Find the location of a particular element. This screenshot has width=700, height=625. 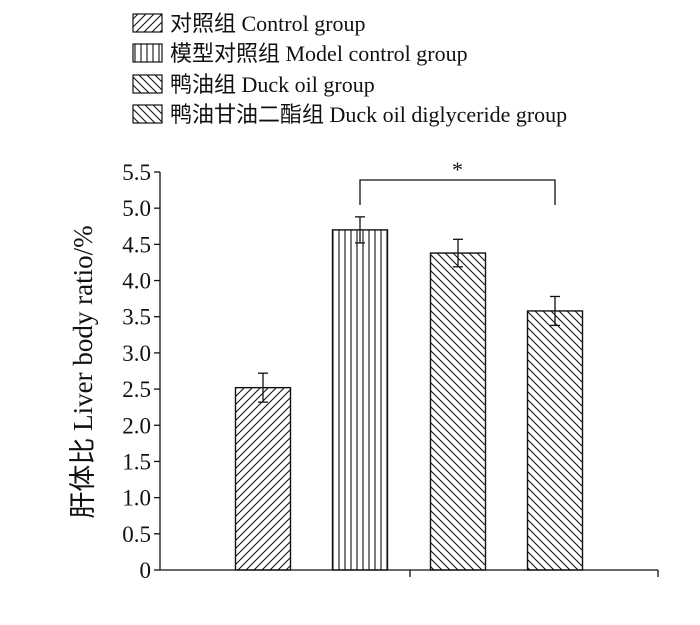

y-ticks: 0 0.5 1.0 1.5 2.0 2.5 3.0 3.5 4.0 4.5 5.0 5.5 is located at coordinates (141, 371).